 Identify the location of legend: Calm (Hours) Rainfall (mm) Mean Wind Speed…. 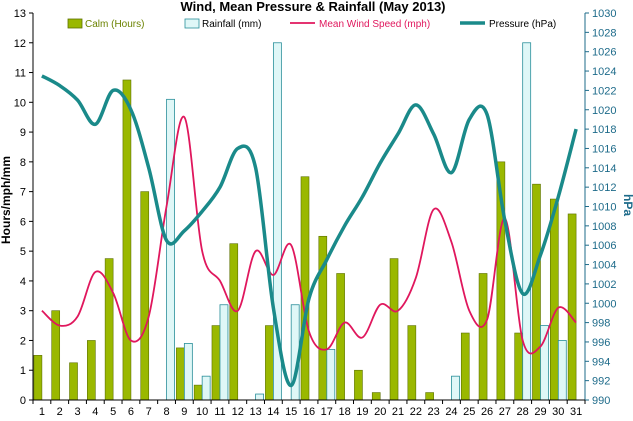
(311, 24).